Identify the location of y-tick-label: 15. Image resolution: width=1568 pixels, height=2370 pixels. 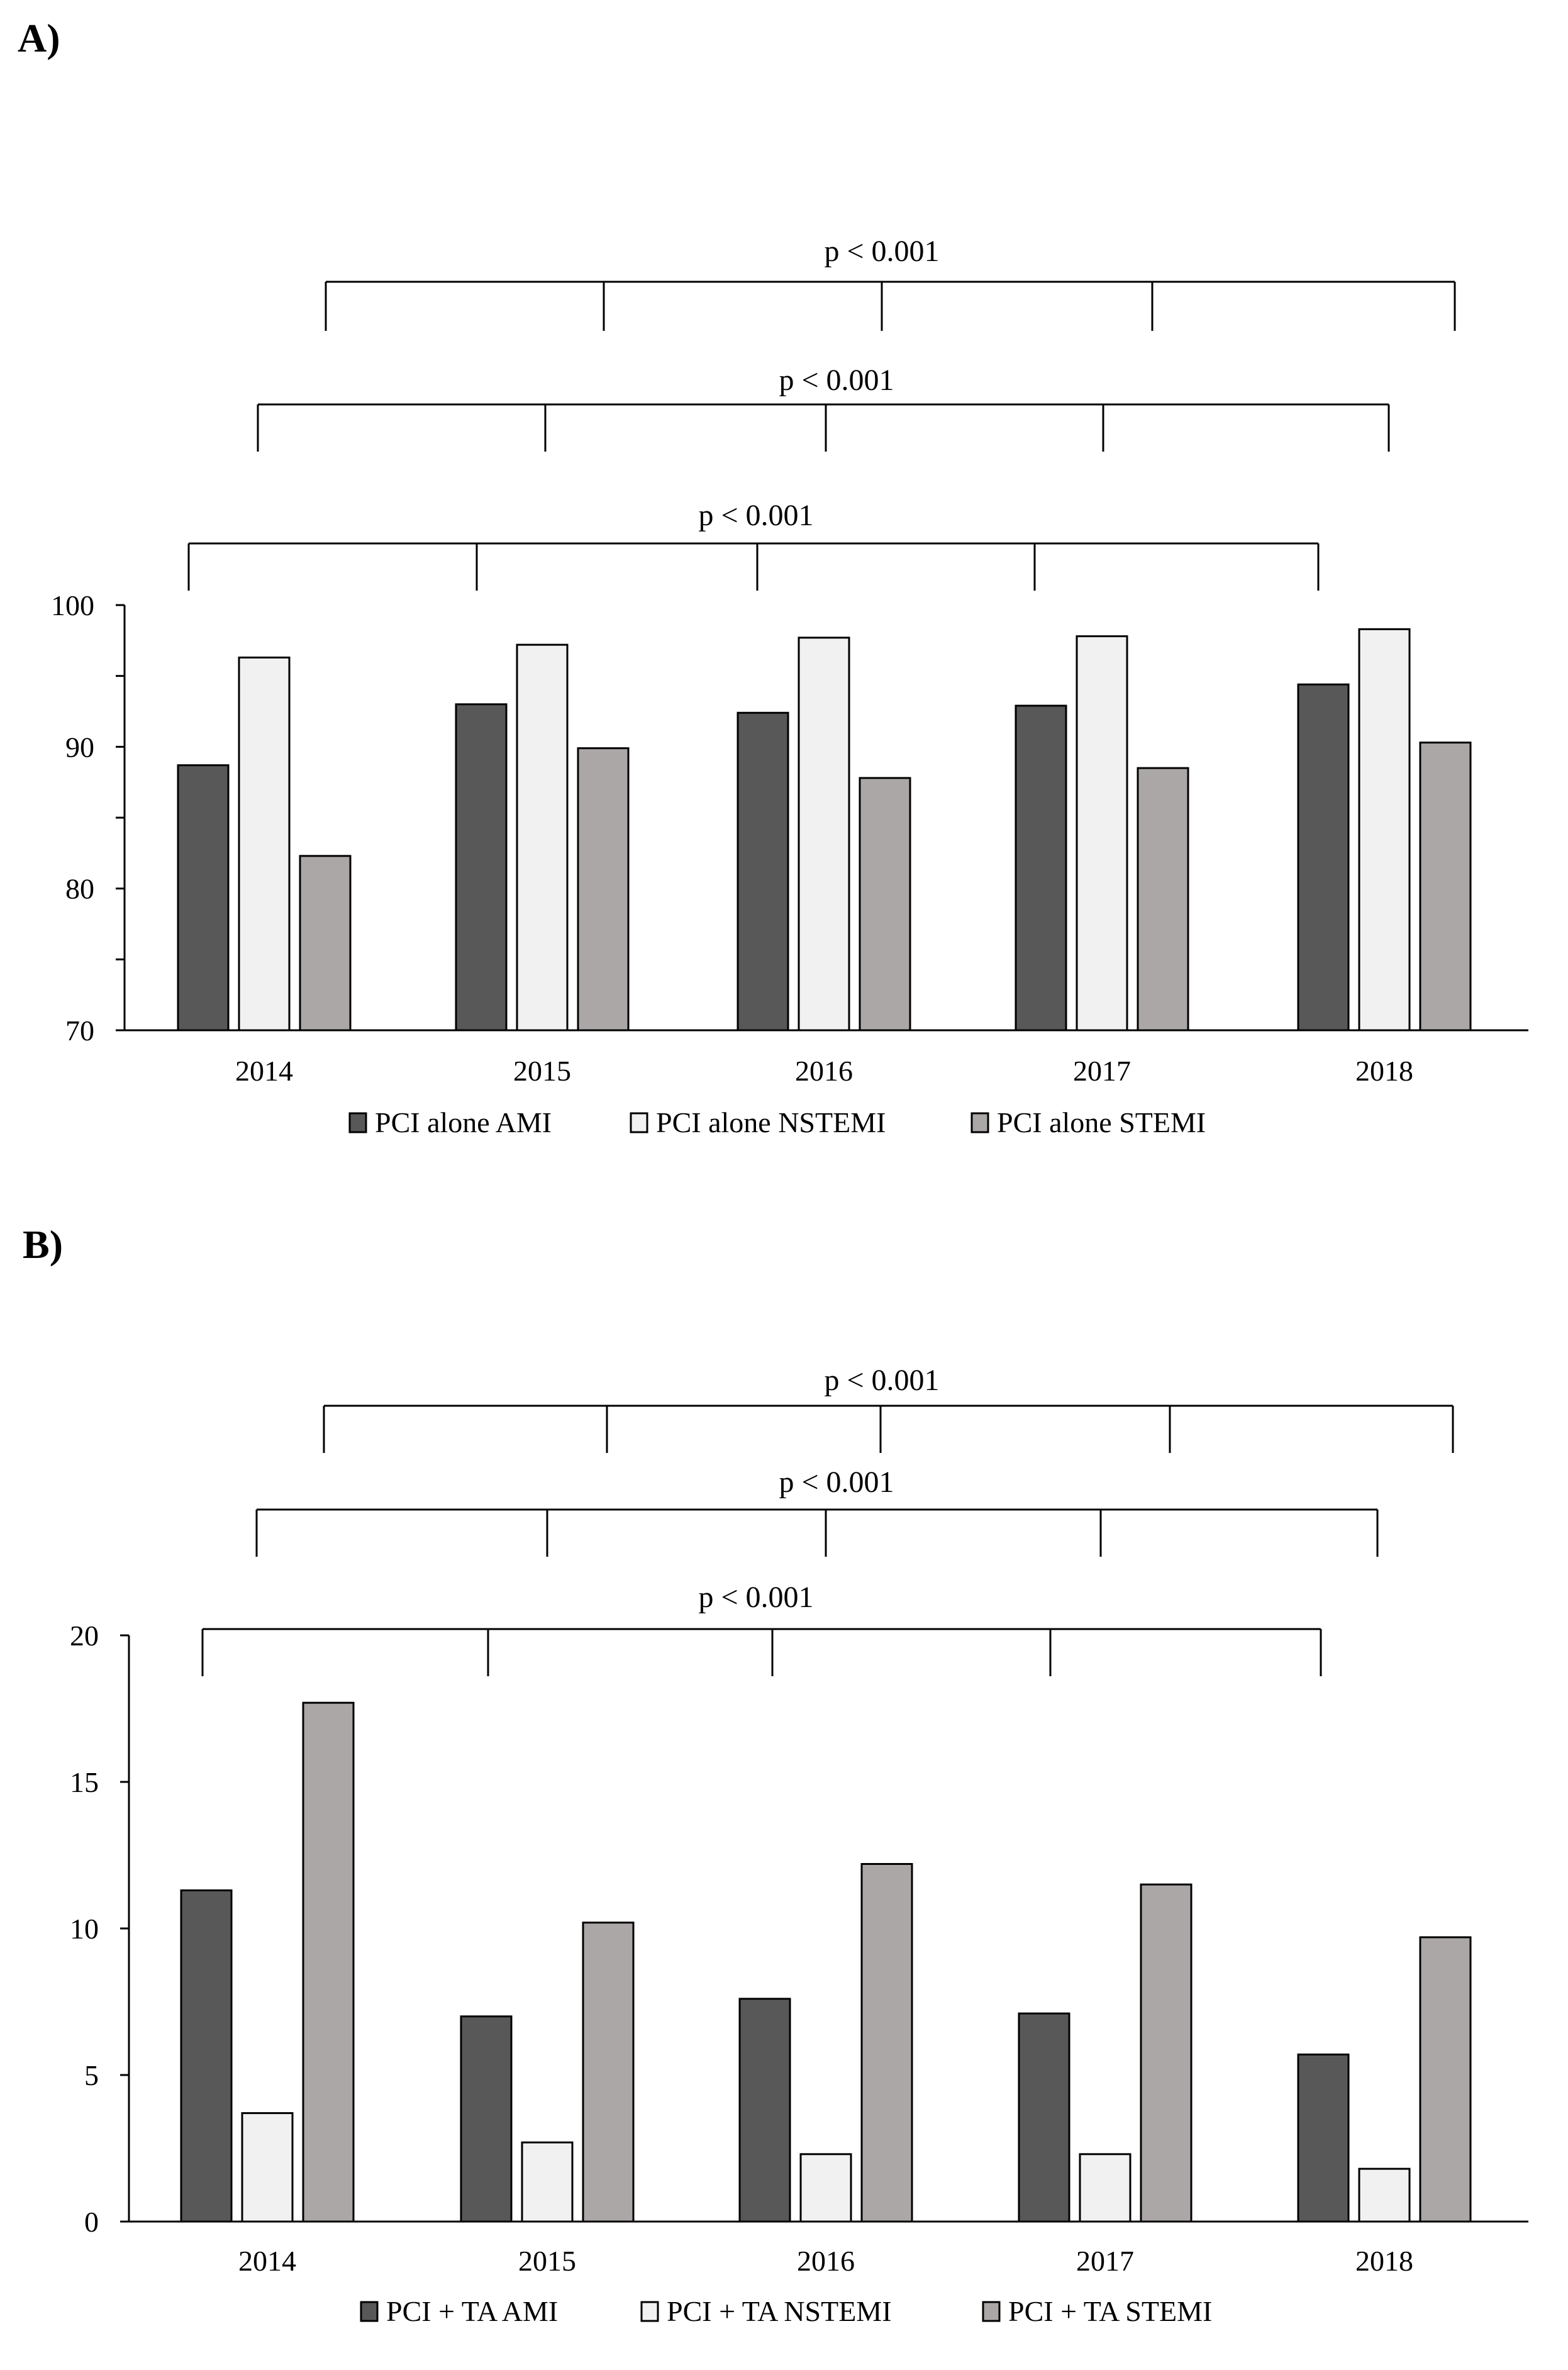
(84, 1782).